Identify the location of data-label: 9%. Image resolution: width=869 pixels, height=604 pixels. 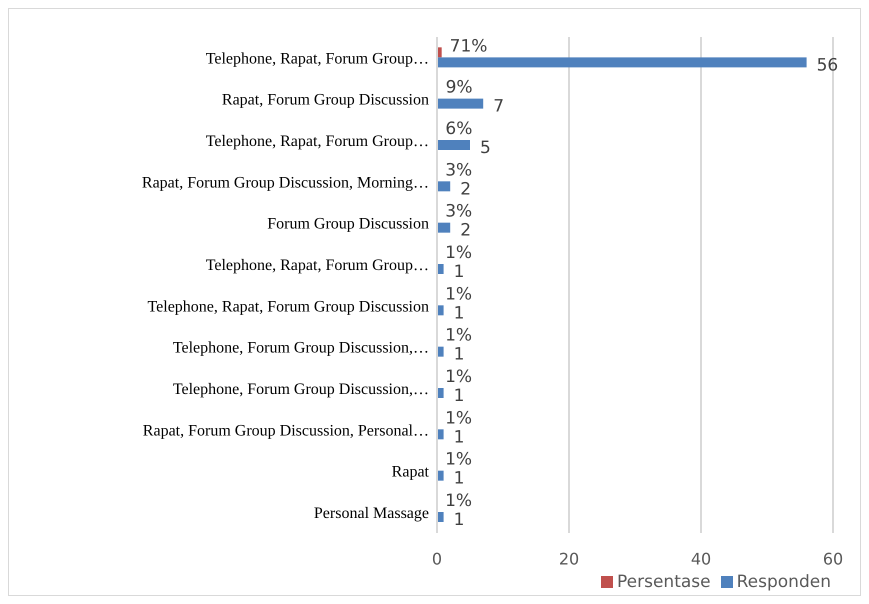
(459, 88).